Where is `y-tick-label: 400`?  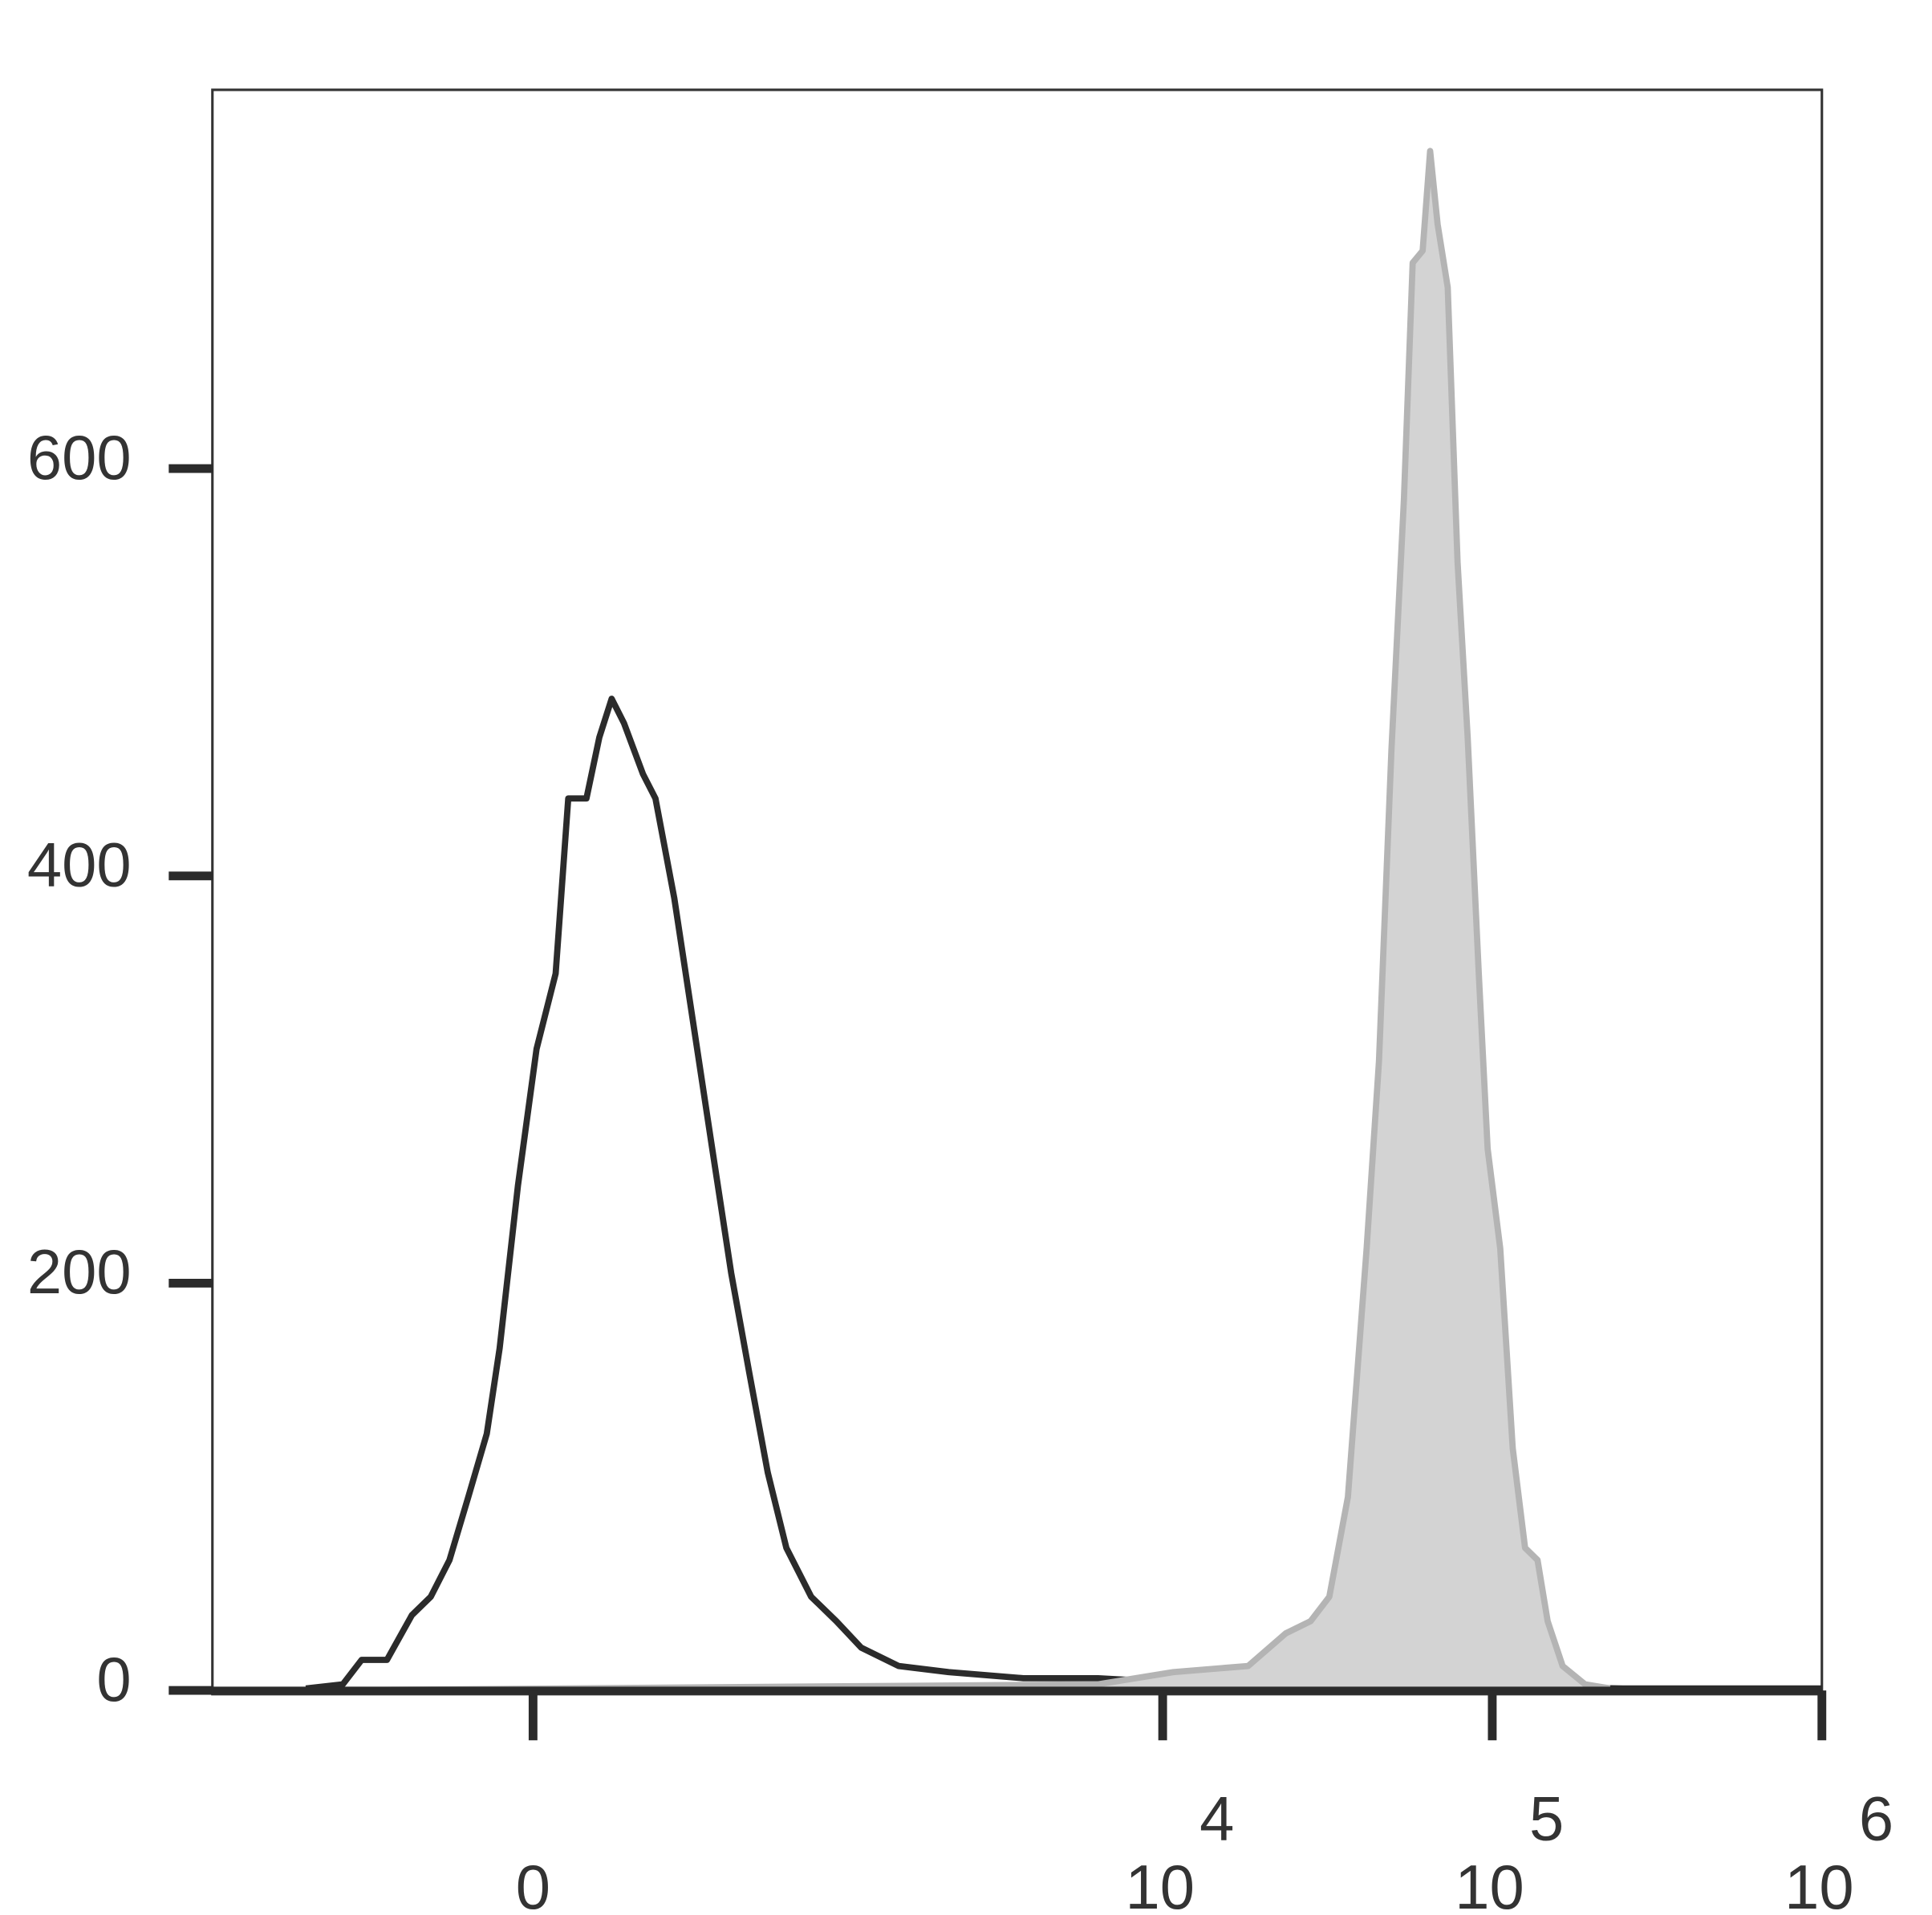
y-tick-label: 400 is located at coordinates (79, 866).